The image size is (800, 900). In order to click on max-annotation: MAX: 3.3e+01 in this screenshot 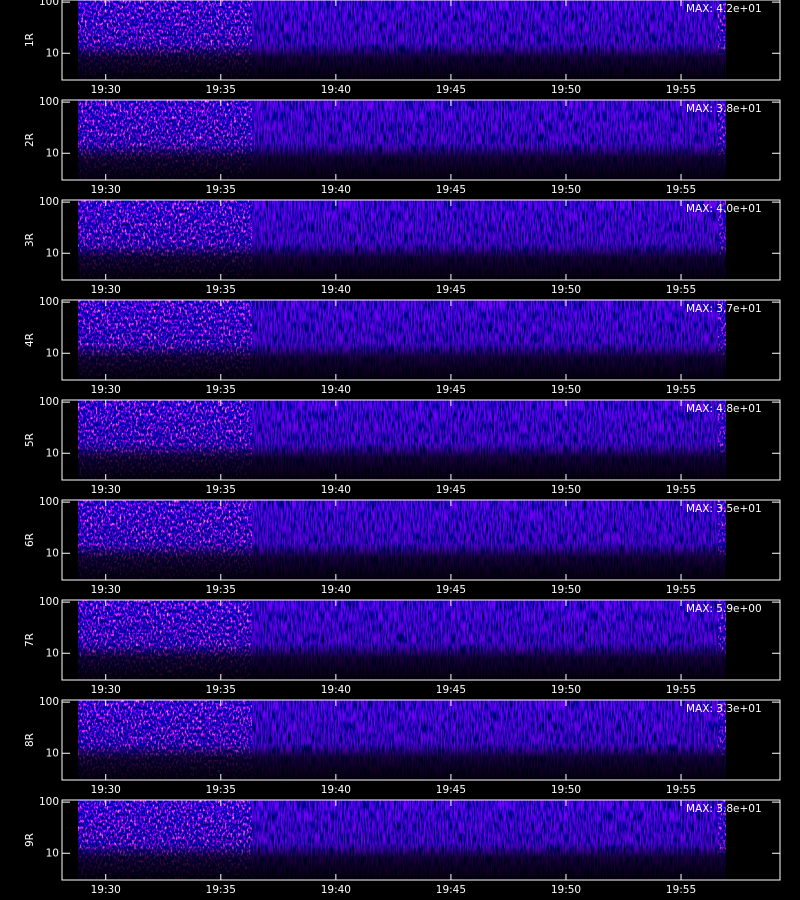, I will do `click(724, 709)`.